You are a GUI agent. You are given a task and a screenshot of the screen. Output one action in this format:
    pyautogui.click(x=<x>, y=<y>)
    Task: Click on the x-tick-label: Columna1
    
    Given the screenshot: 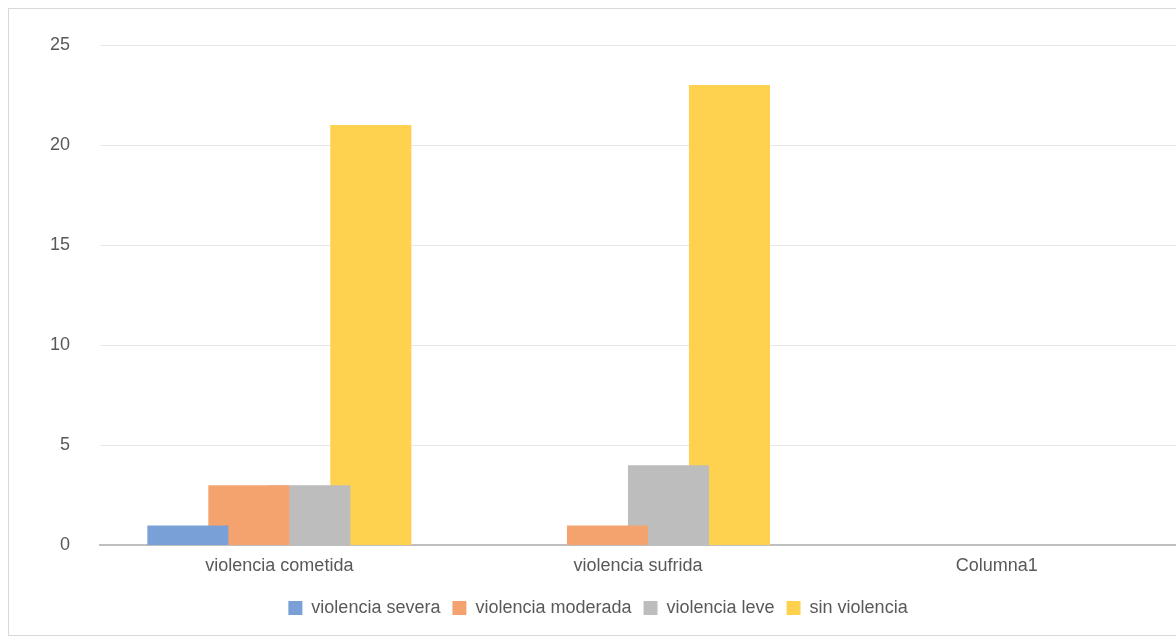 What is the action you would take?
    pyautogui.click(x=996, y=565)
    